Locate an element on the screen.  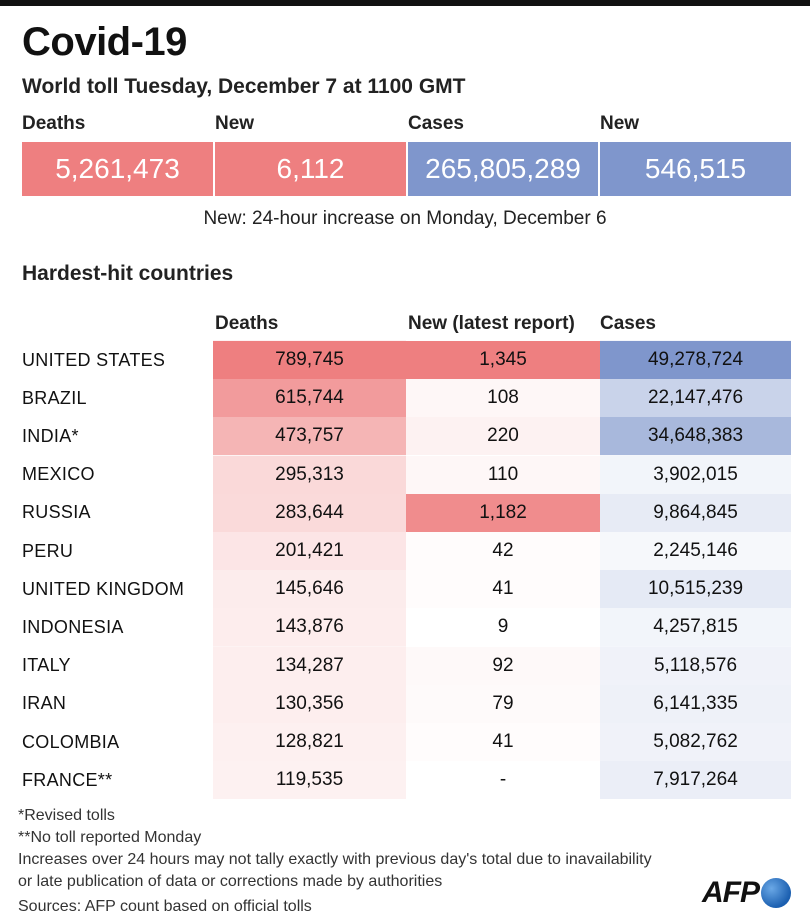
table-row: PERU 201,421 42 2,245,146 is located at coordinates (405, 551).